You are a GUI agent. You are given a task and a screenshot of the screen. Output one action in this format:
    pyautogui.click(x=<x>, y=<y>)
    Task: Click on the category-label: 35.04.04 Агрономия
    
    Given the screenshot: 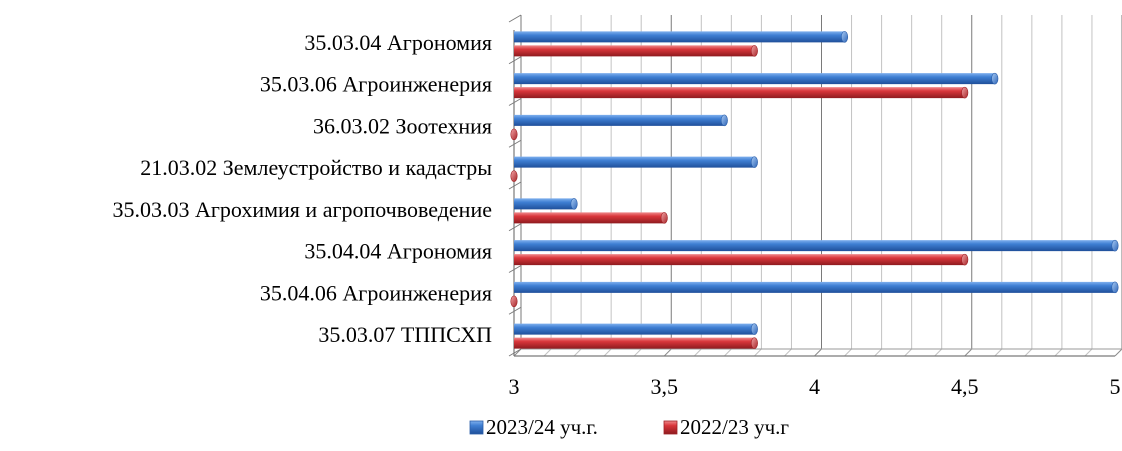 What is the action you would take?
    pyautogui.click(x=398, y=251)
    